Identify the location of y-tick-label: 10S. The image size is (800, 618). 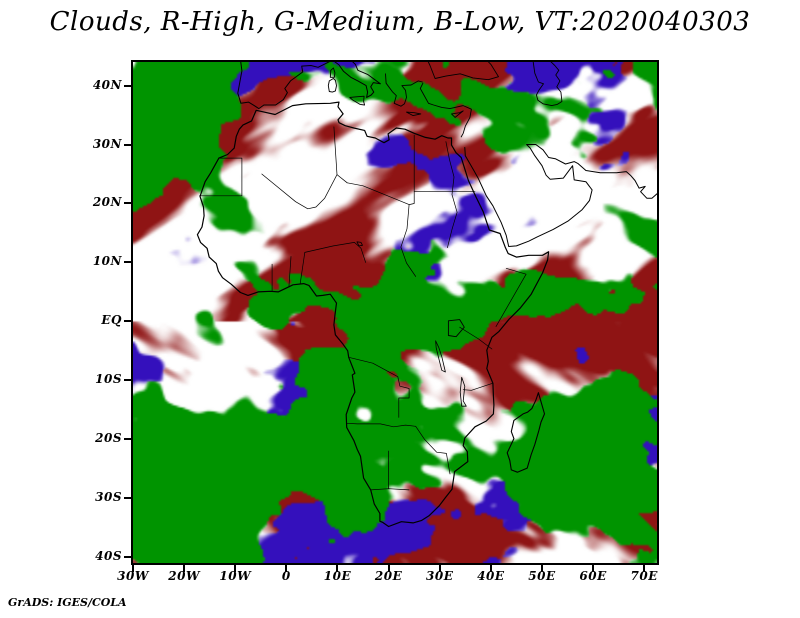
(108, 379).